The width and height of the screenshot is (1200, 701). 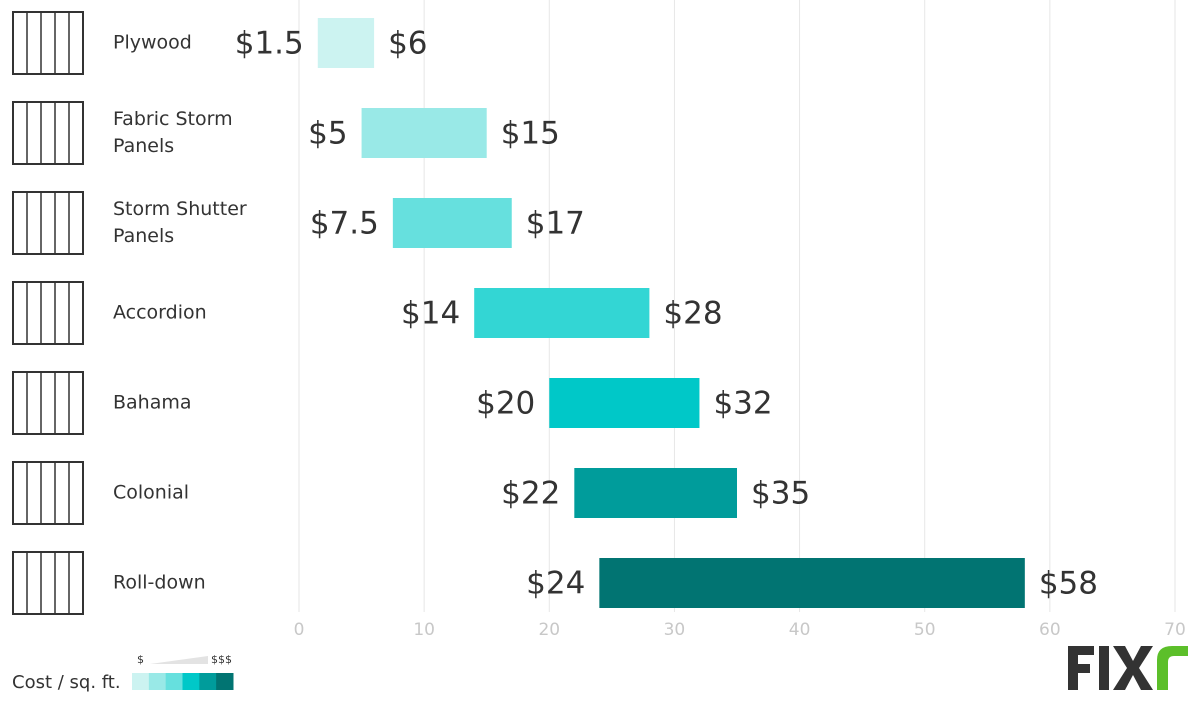 I want to click on high-label: $28, so click(x=692, y=314).